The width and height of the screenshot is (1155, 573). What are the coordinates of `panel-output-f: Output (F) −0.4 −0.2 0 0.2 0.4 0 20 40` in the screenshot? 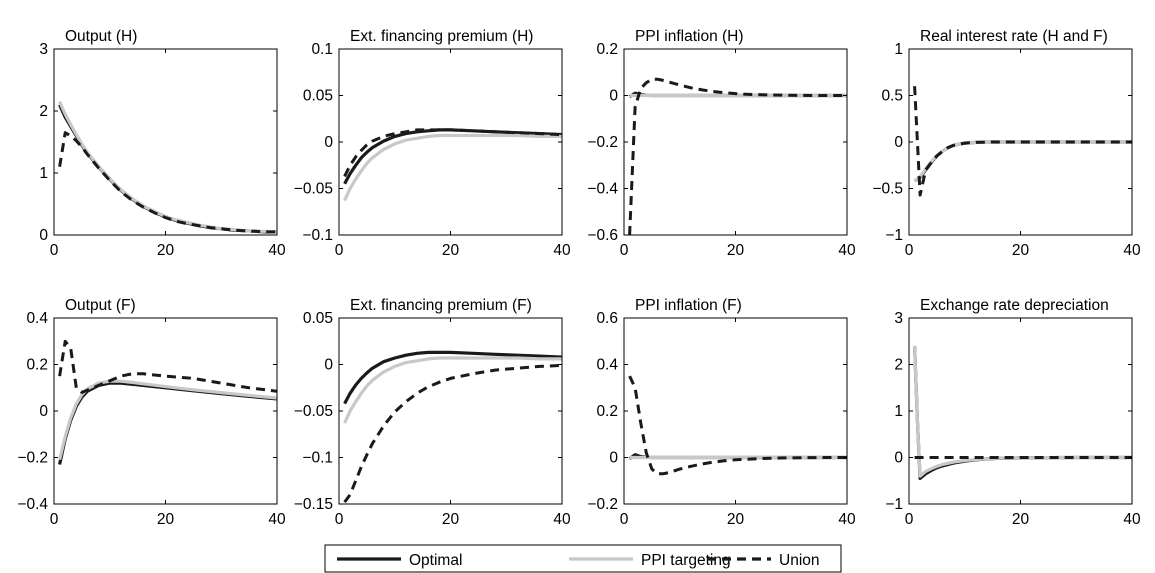 It's located at (151, 412).